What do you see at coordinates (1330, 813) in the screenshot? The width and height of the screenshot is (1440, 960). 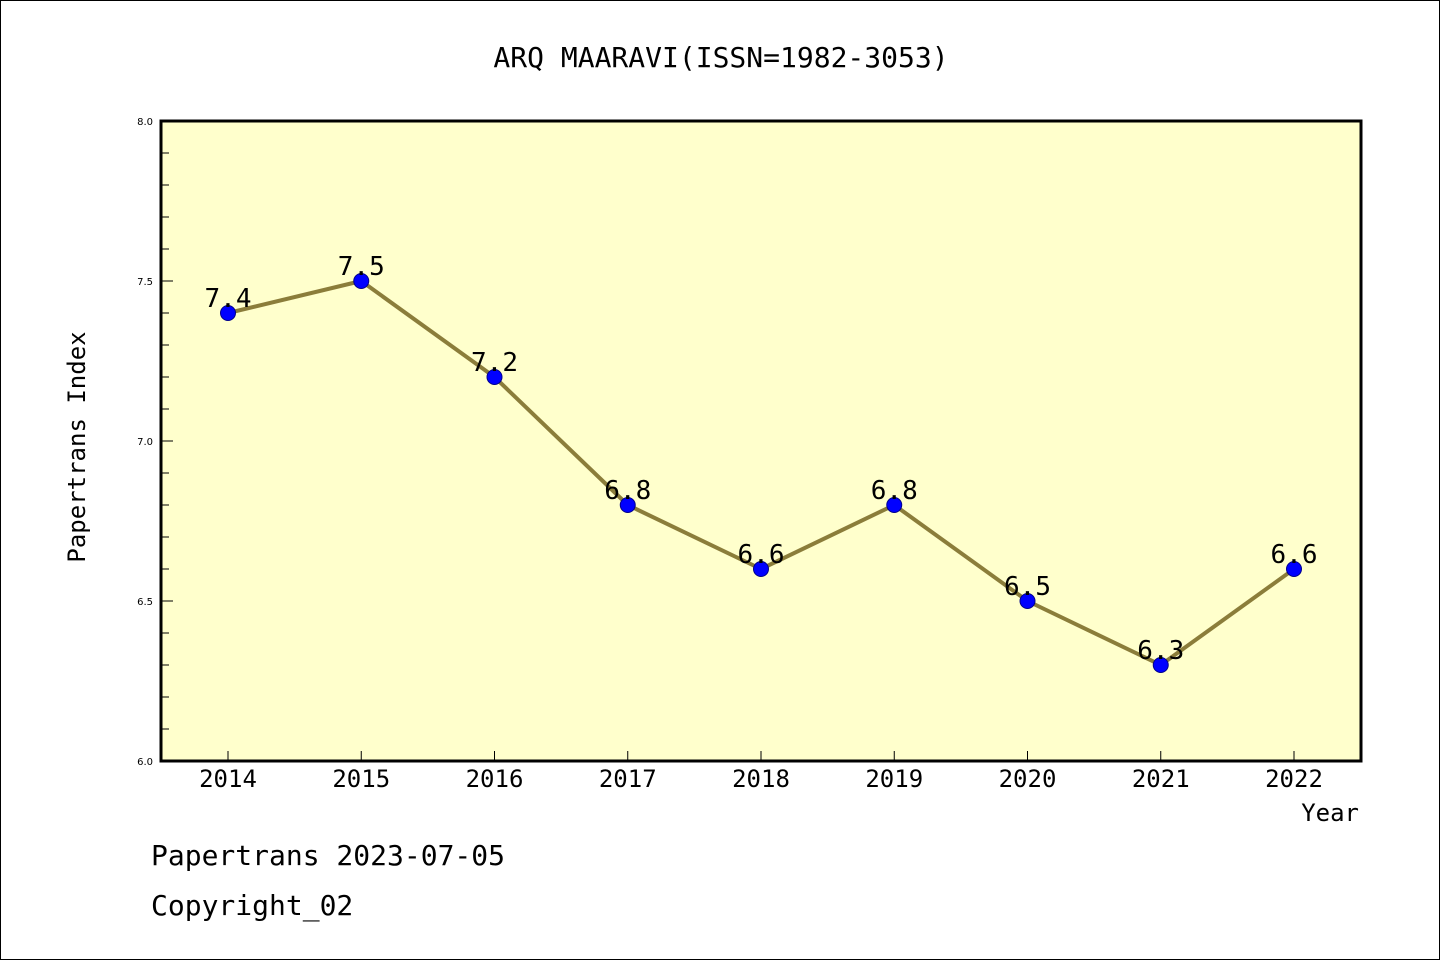 I see `x-axis-label: Year` at bounding box center [1330, 813].